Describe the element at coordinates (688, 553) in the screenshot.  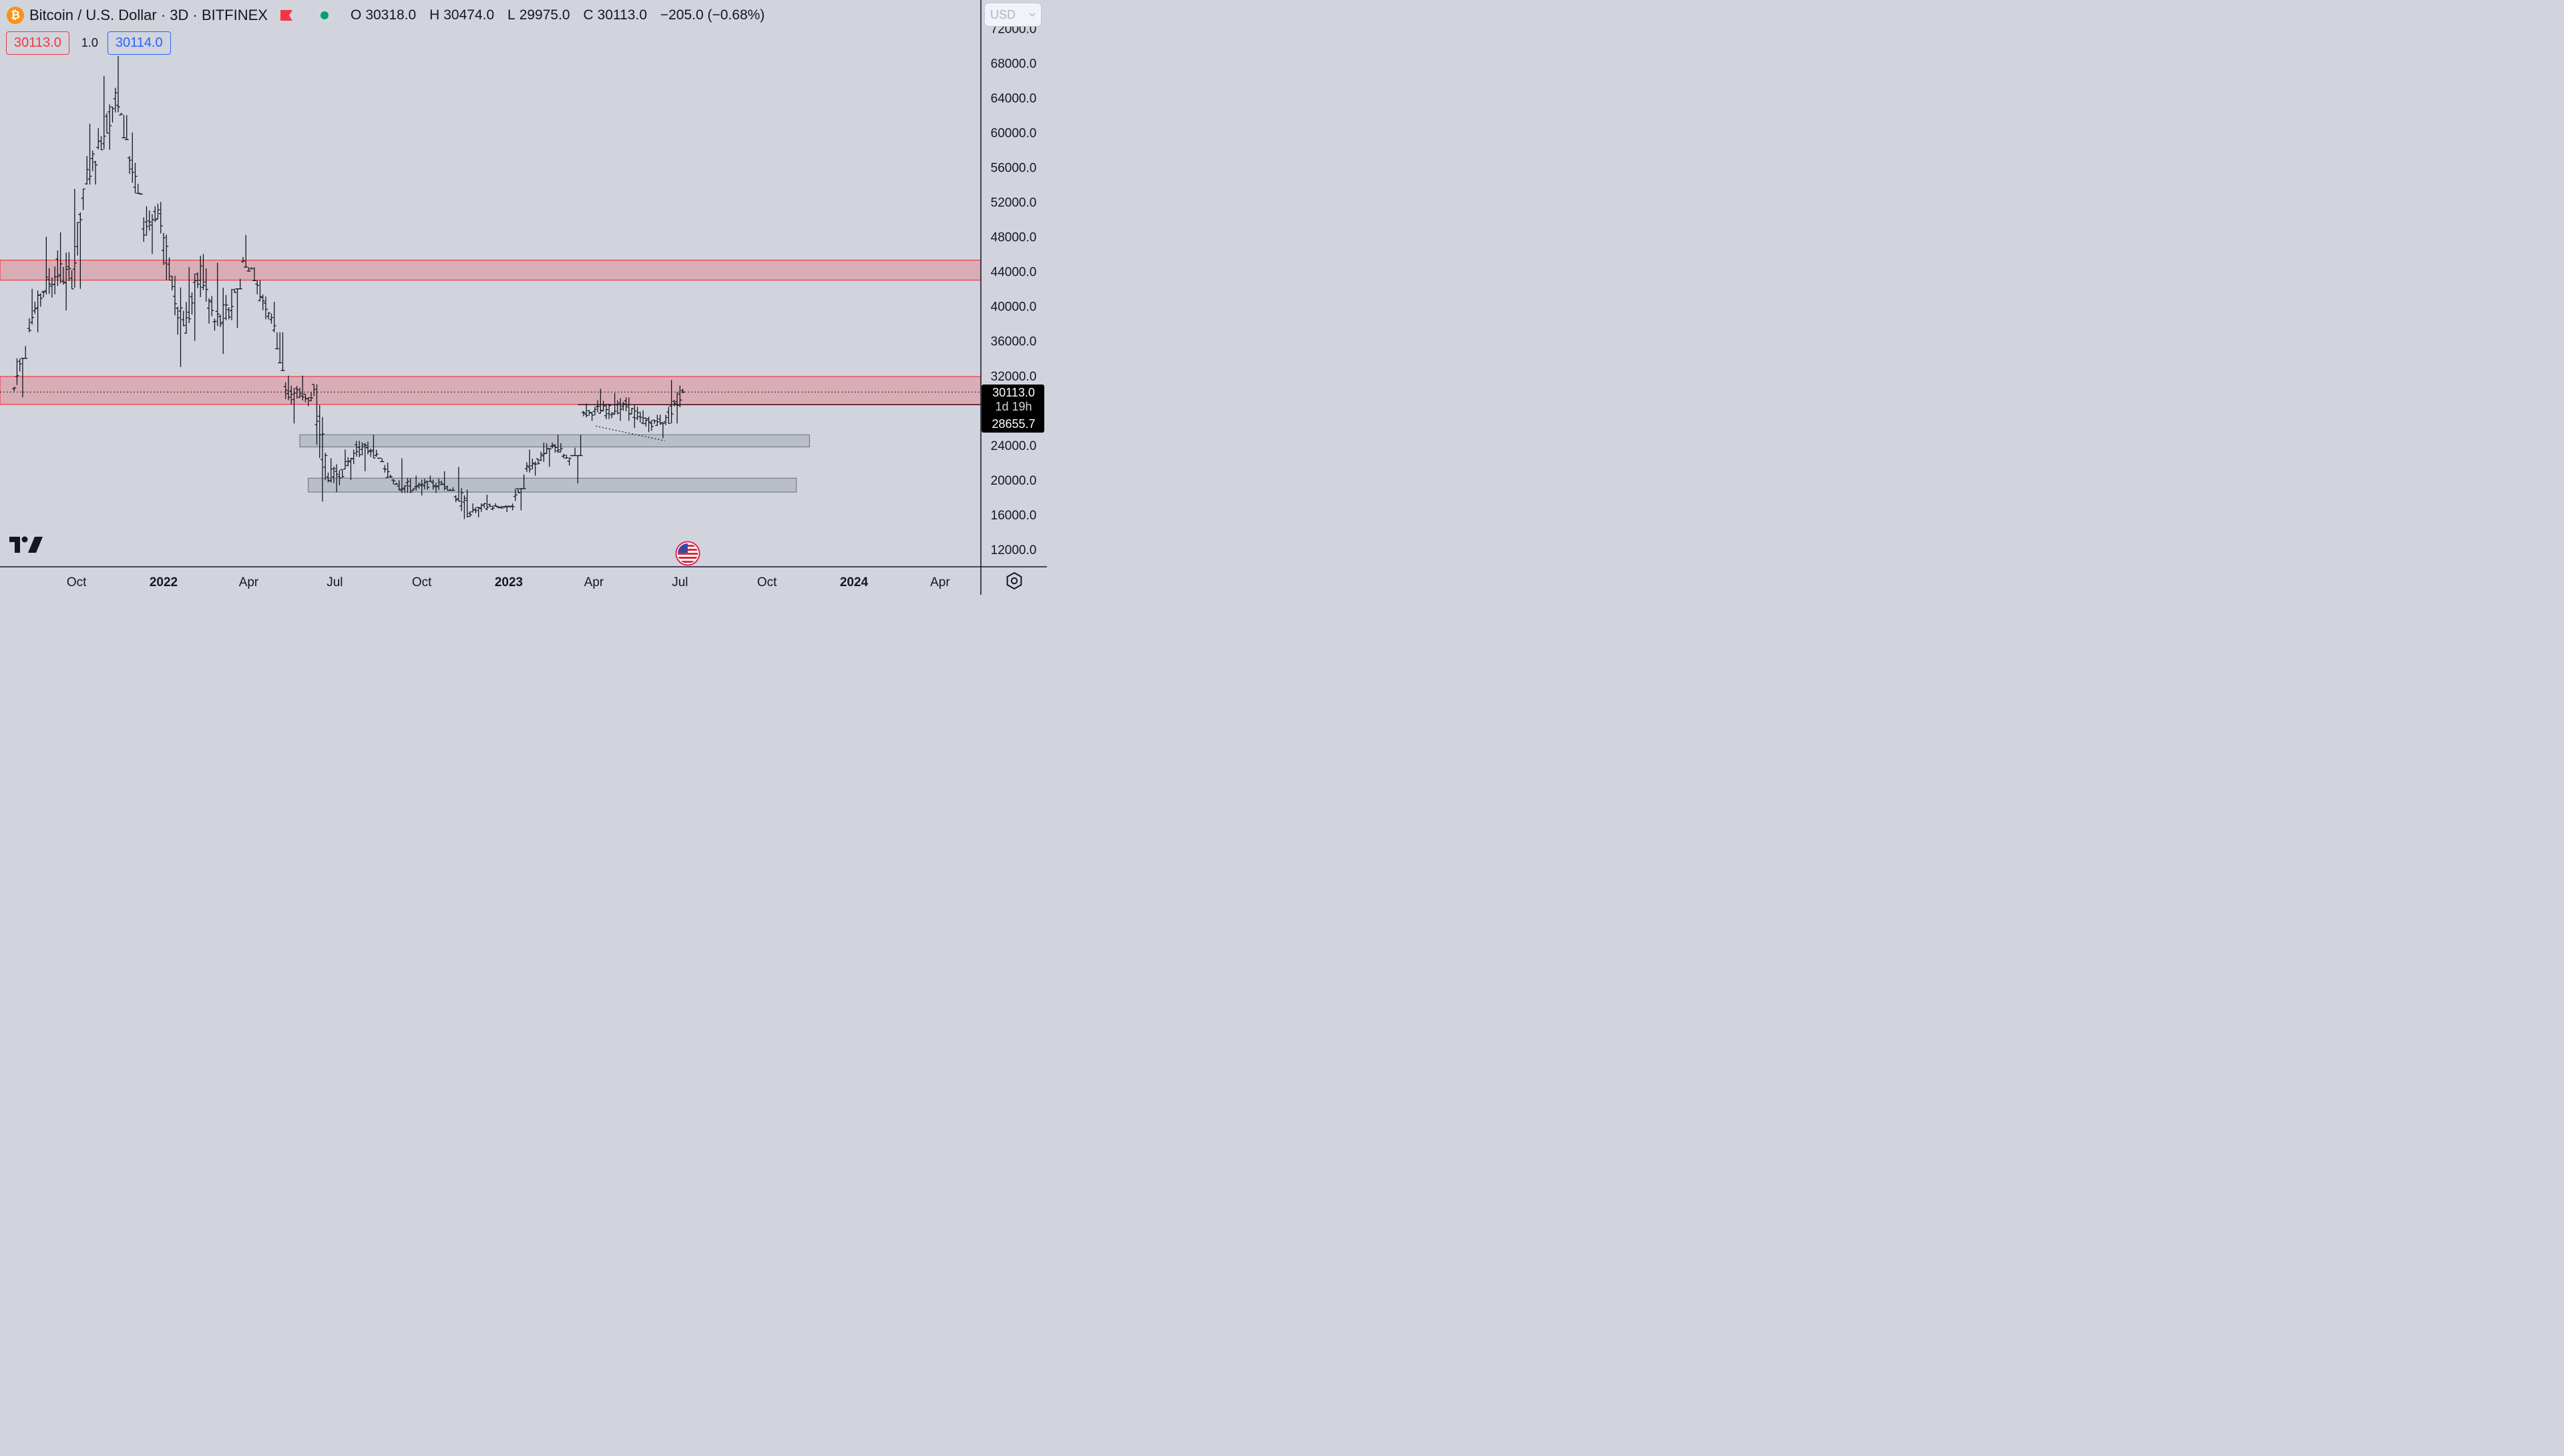
I see `us-flag-event-icon` at that location.